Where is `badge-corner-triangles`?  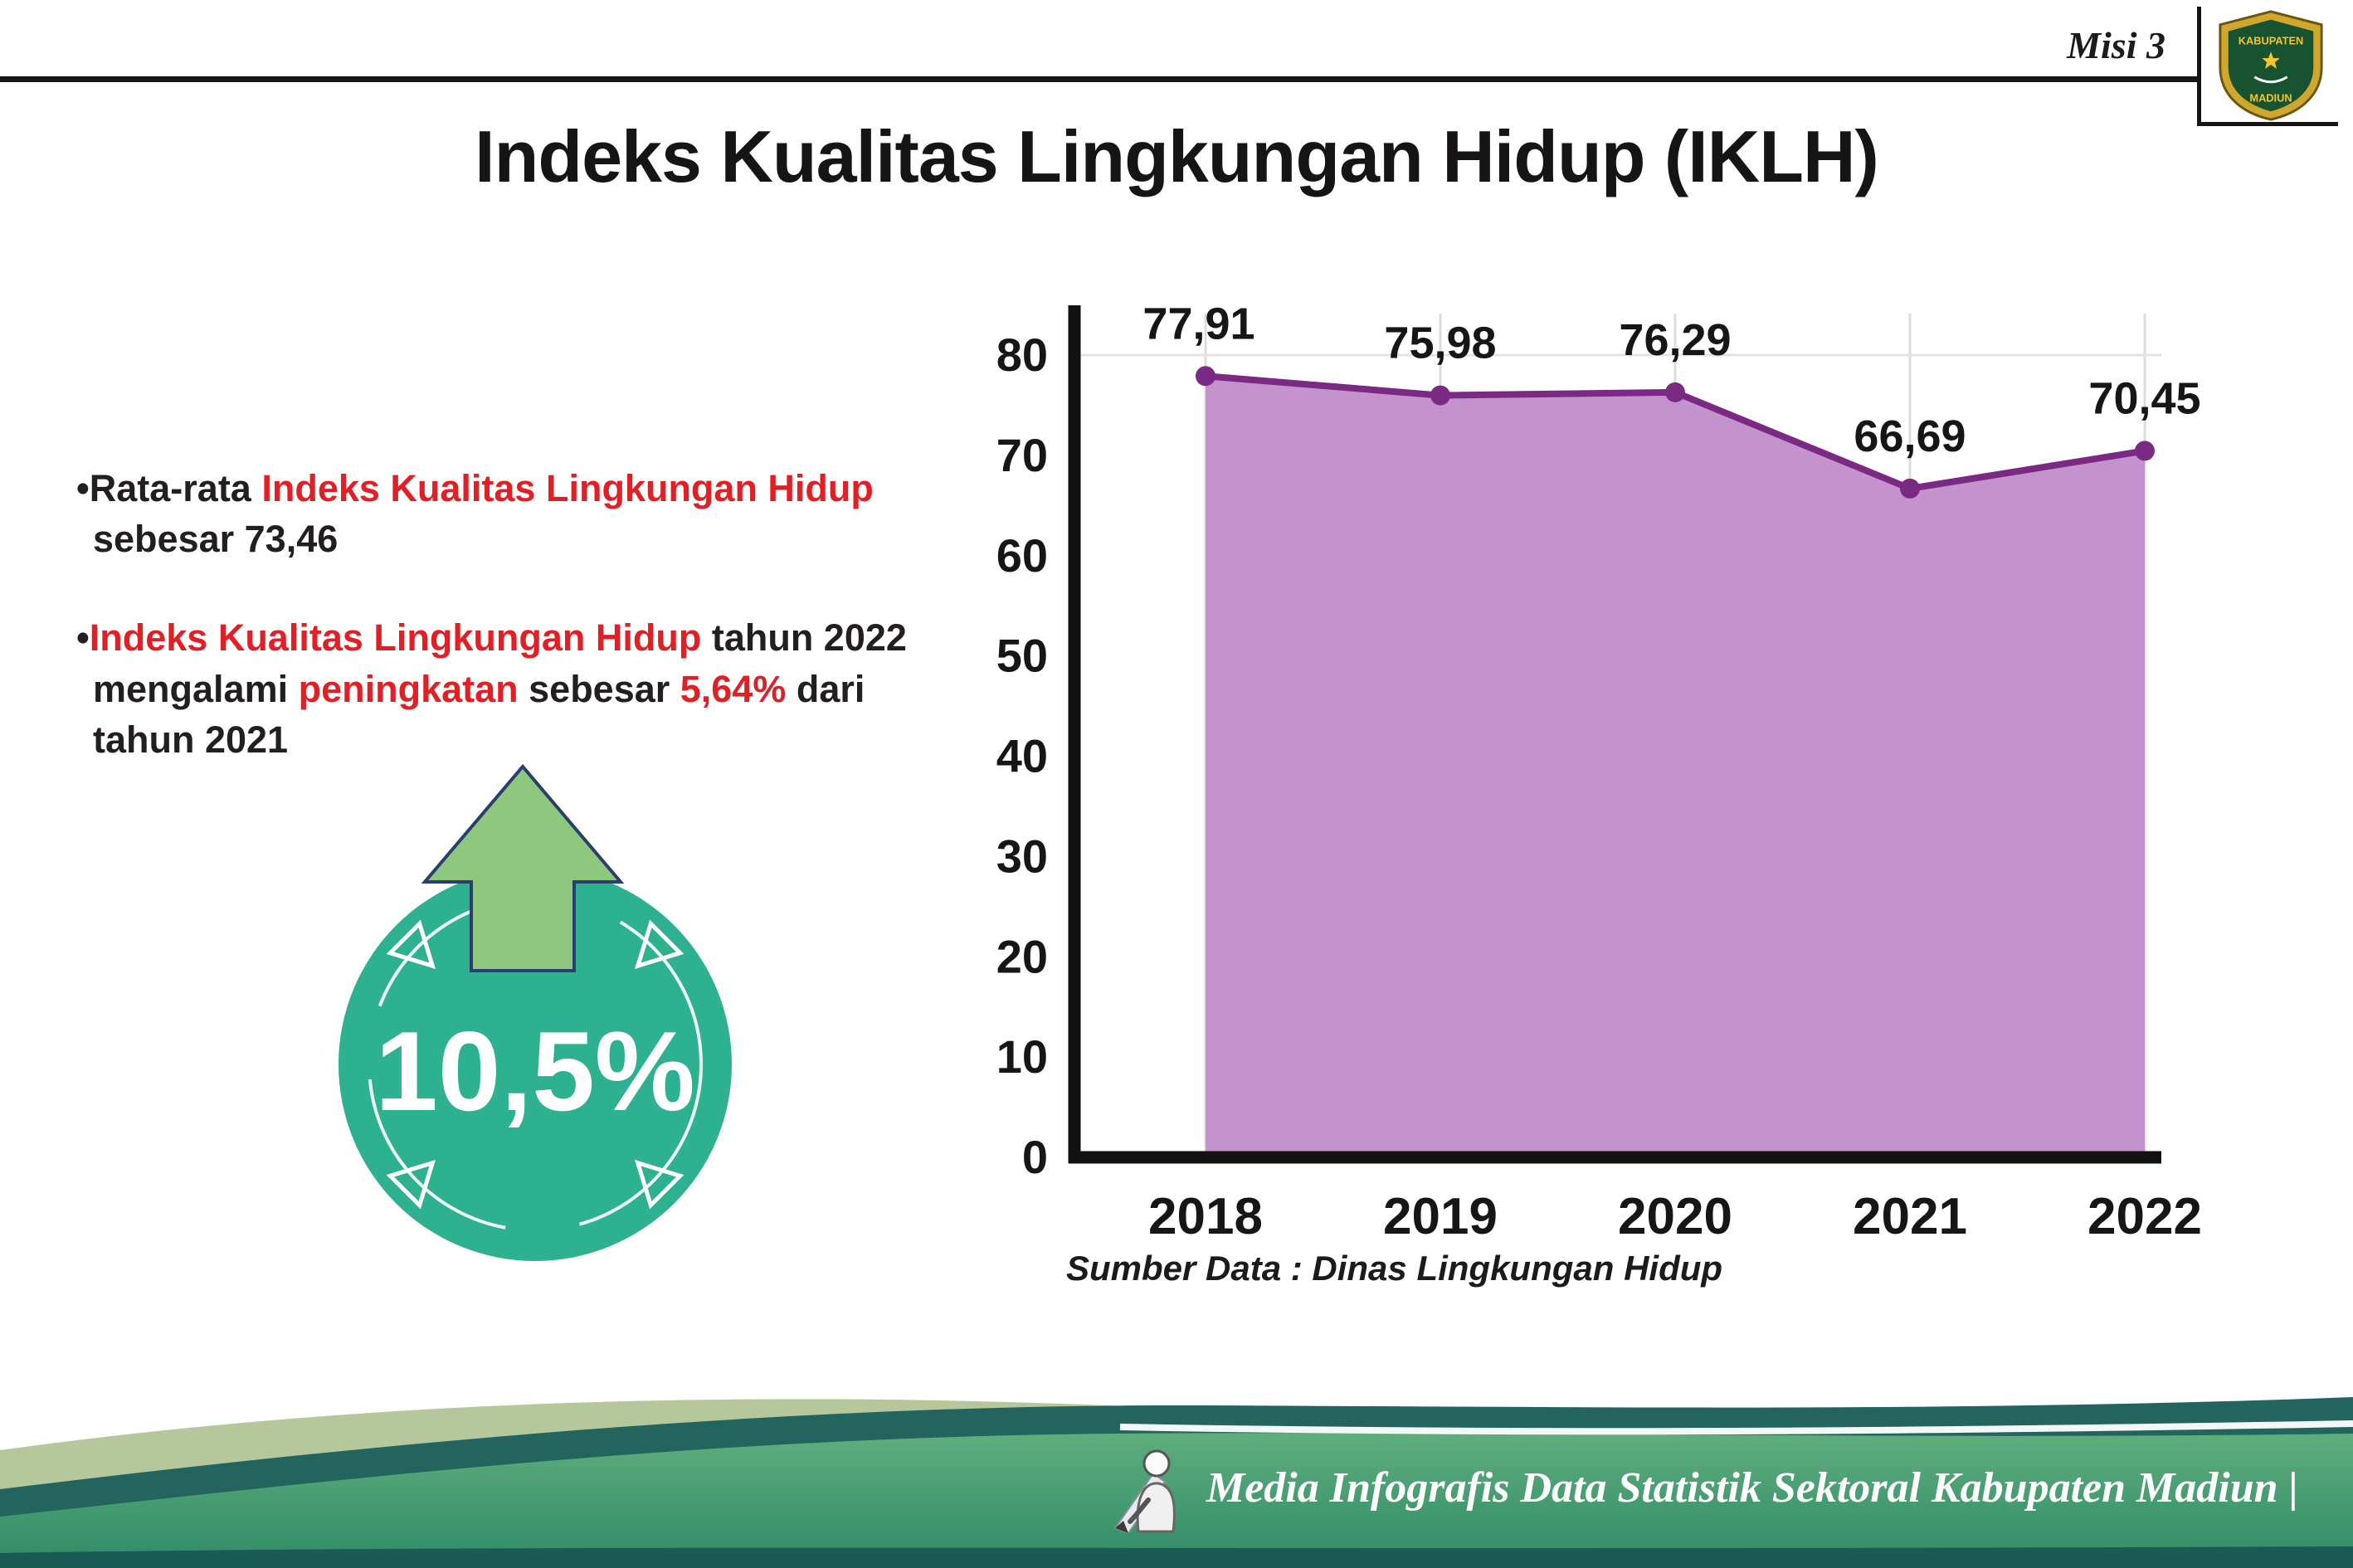
badge-corner-triangles is located at coordinates (535, 1064).